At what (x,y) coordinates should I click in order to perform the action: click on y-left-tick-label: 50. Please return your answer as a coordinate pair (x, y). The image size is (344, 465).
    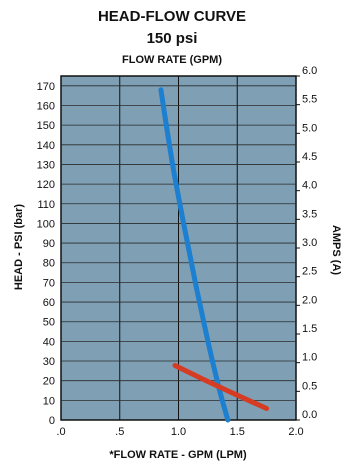
    Looking at the image, I should click on (49, 323).